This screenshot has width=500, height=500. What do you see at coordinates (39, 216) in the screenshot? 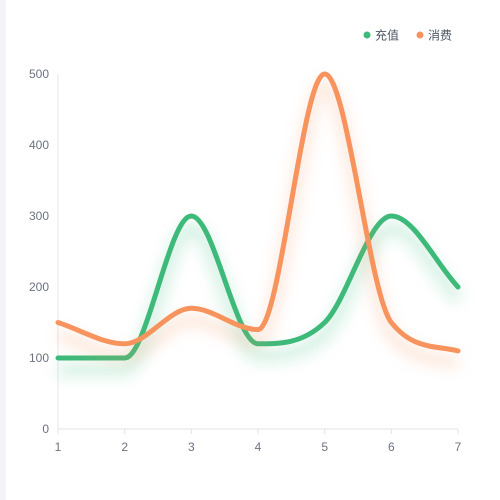
I see `y-tick-label: 300` at bounding box center [39, 216].